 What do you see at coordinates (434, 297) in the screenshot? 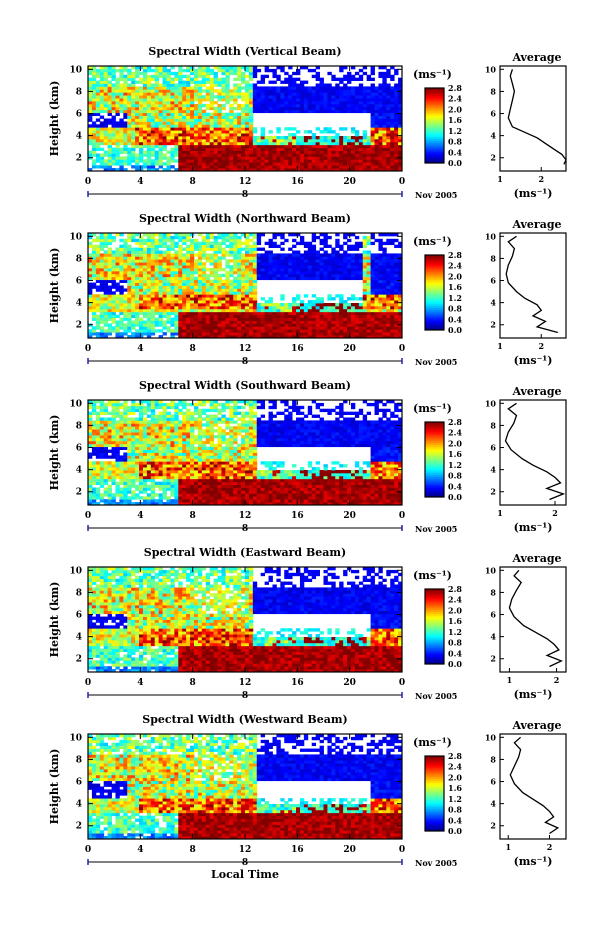
I see `colorbar-step` at bounding box center [434, 297].